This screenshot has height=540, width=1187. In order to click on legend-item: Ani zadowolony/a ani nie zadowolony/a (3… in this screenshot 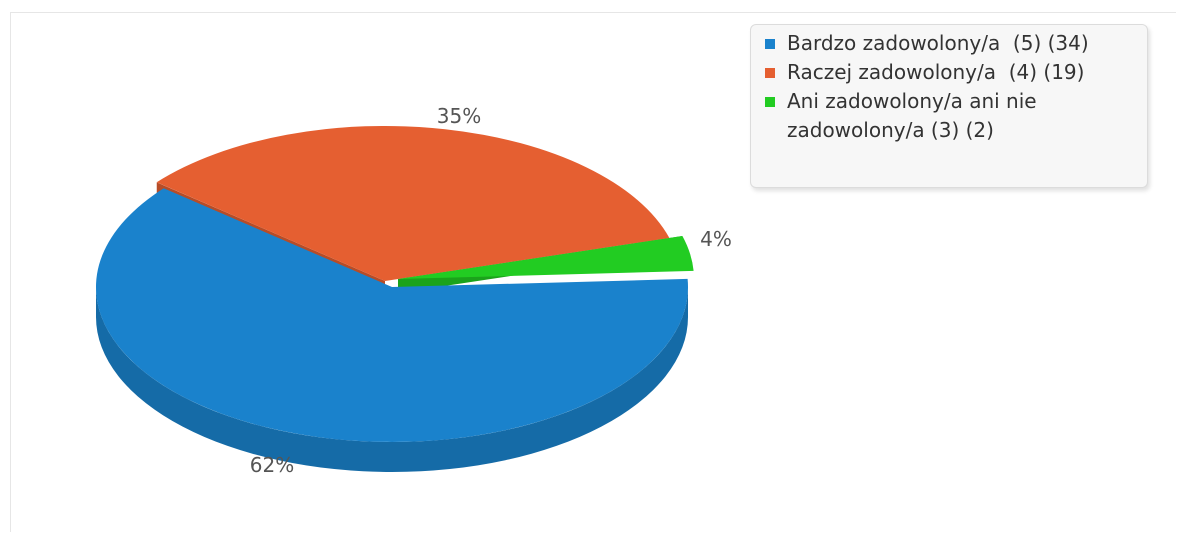, I will do `click(951, 116)`.